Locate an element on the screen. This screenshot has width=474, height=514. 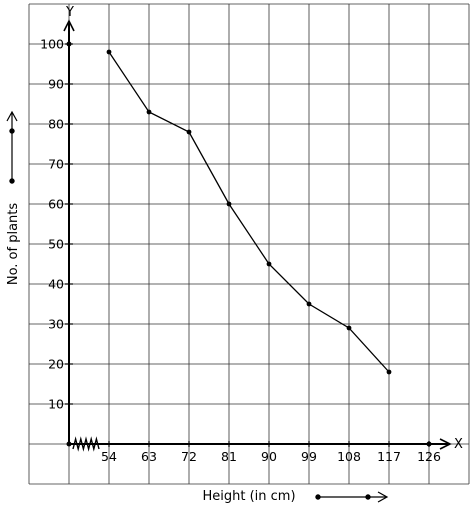
x-tick-label: 117 is located at coordinates (389, 456).